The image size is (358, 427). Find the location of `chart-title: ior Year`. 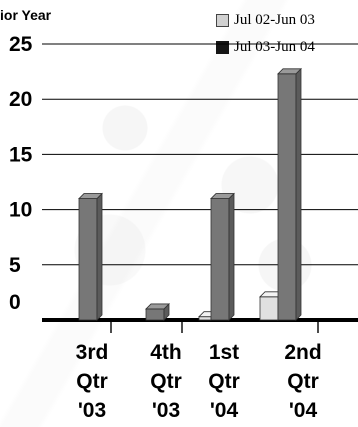

chart-title: ior Year is located at coordinates (26, 15).